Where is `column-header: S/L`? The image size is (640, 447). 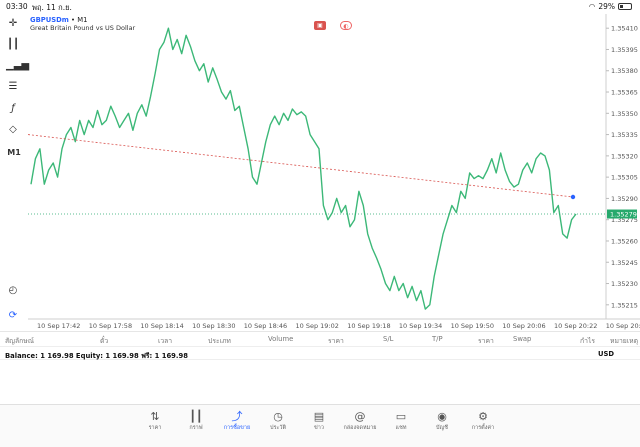 column-header: S/L is located at coordinates (388, 339).